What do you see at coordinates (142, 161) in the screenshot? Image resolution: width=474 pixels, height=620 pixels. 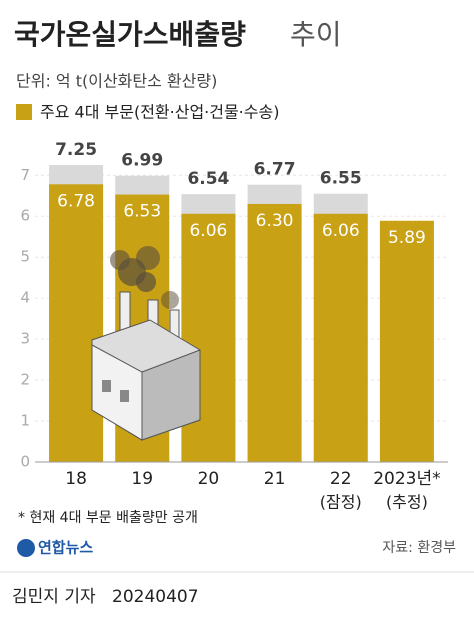 I see `value-label: 6.99` at bounding box center [142, 161].